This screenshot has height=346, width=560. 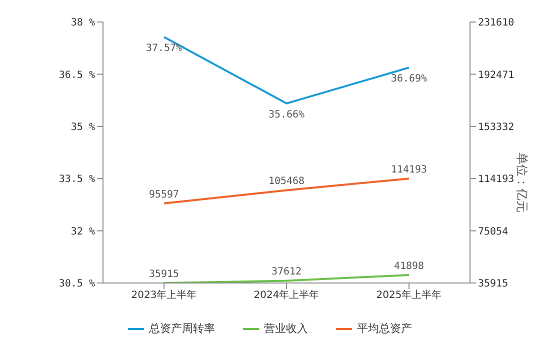 I want to click on legend-label: 总资产周转率, so click(x=181, y=328).